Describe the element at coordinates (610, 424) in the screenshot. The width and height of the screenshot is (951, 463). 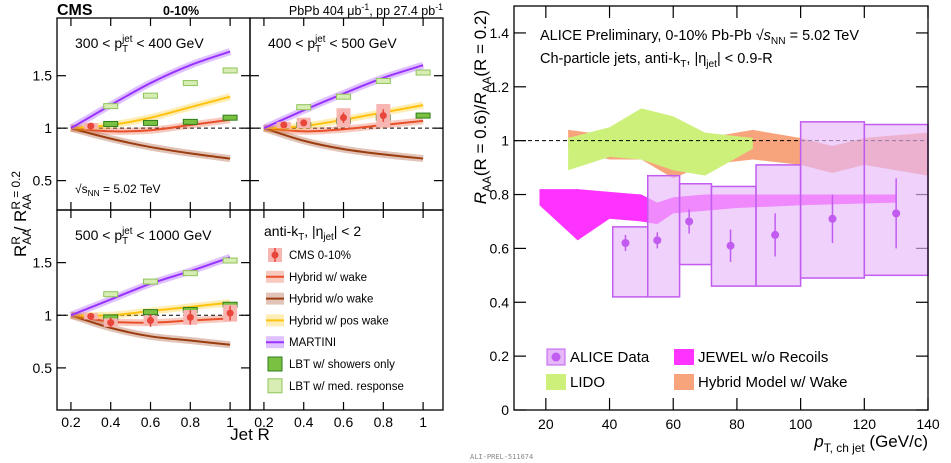
I see `x-tick-label: 40` at that location.